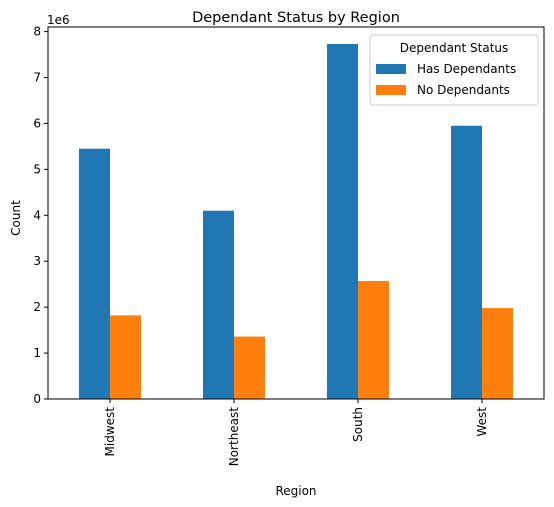 The width and height of the screenshot is (554, 507). I want to click on y-offset-label: 1e6, so click(58, 20).